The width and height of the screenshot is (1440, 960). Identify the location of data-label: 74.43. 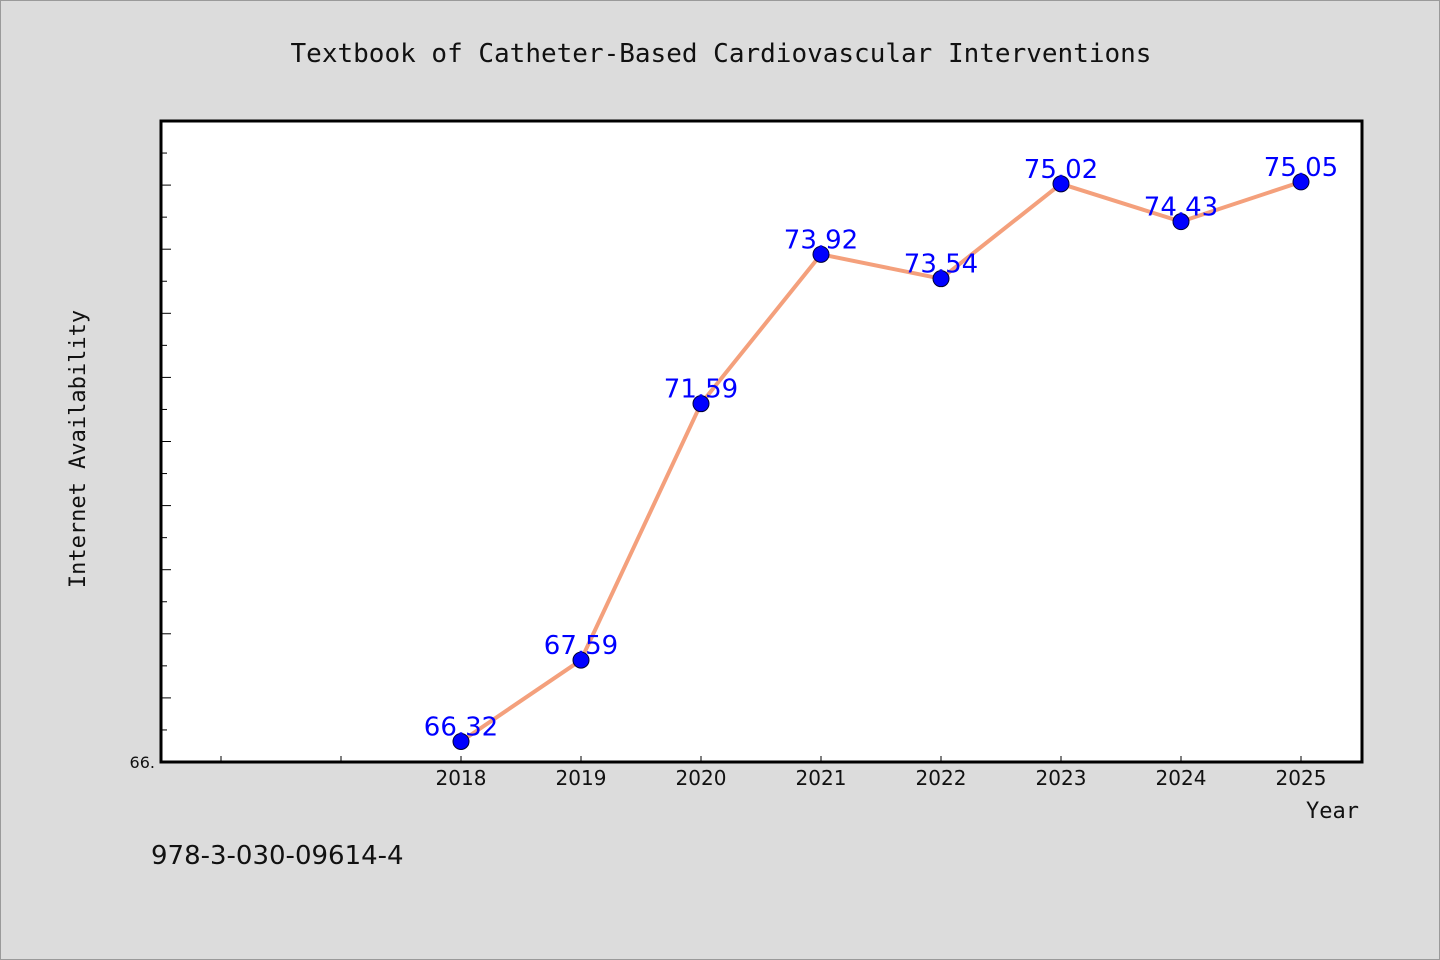
(1181, 208).